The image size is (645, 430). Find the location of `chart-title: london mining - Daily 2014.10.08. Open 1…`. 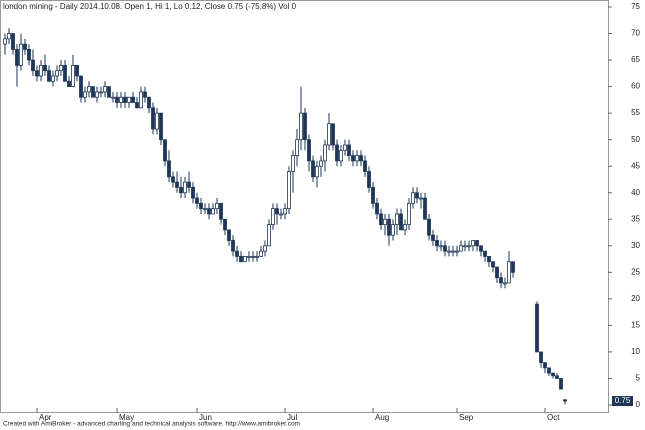

chart-title: london mining - Daily 2014.10.08. Open 1… is located at coordinates (150, 6).